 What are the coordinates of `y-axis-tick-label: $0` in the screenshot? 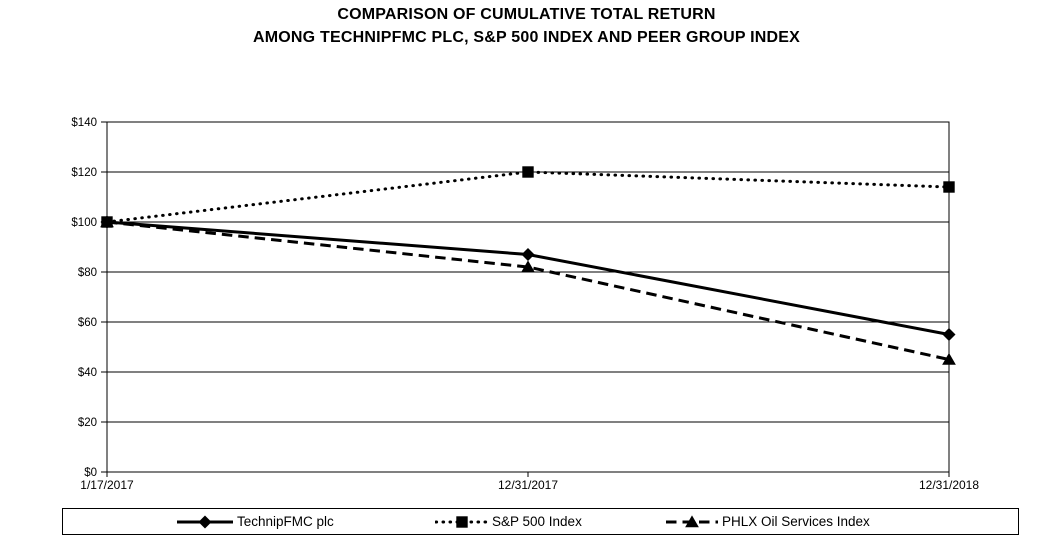 It's located at (90, 473).